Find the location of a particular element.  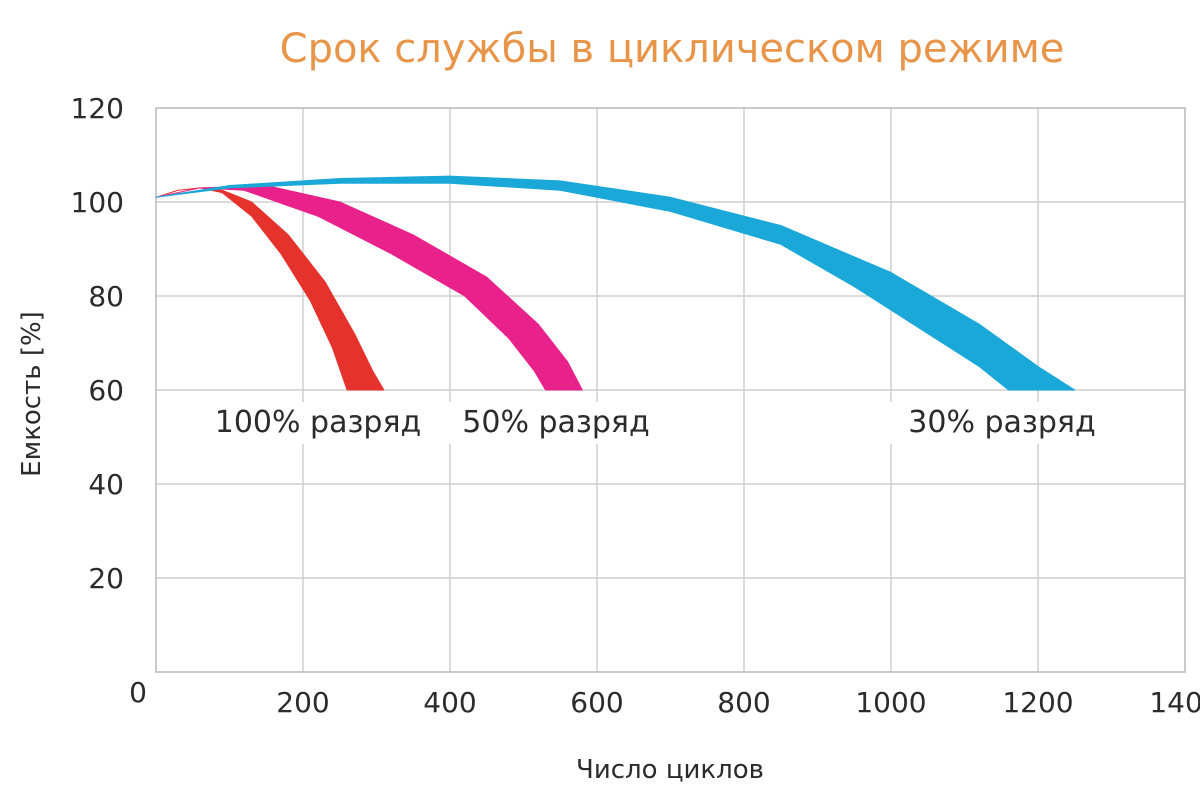

y-tick-label: 80 is located at coordinates (106, 296).